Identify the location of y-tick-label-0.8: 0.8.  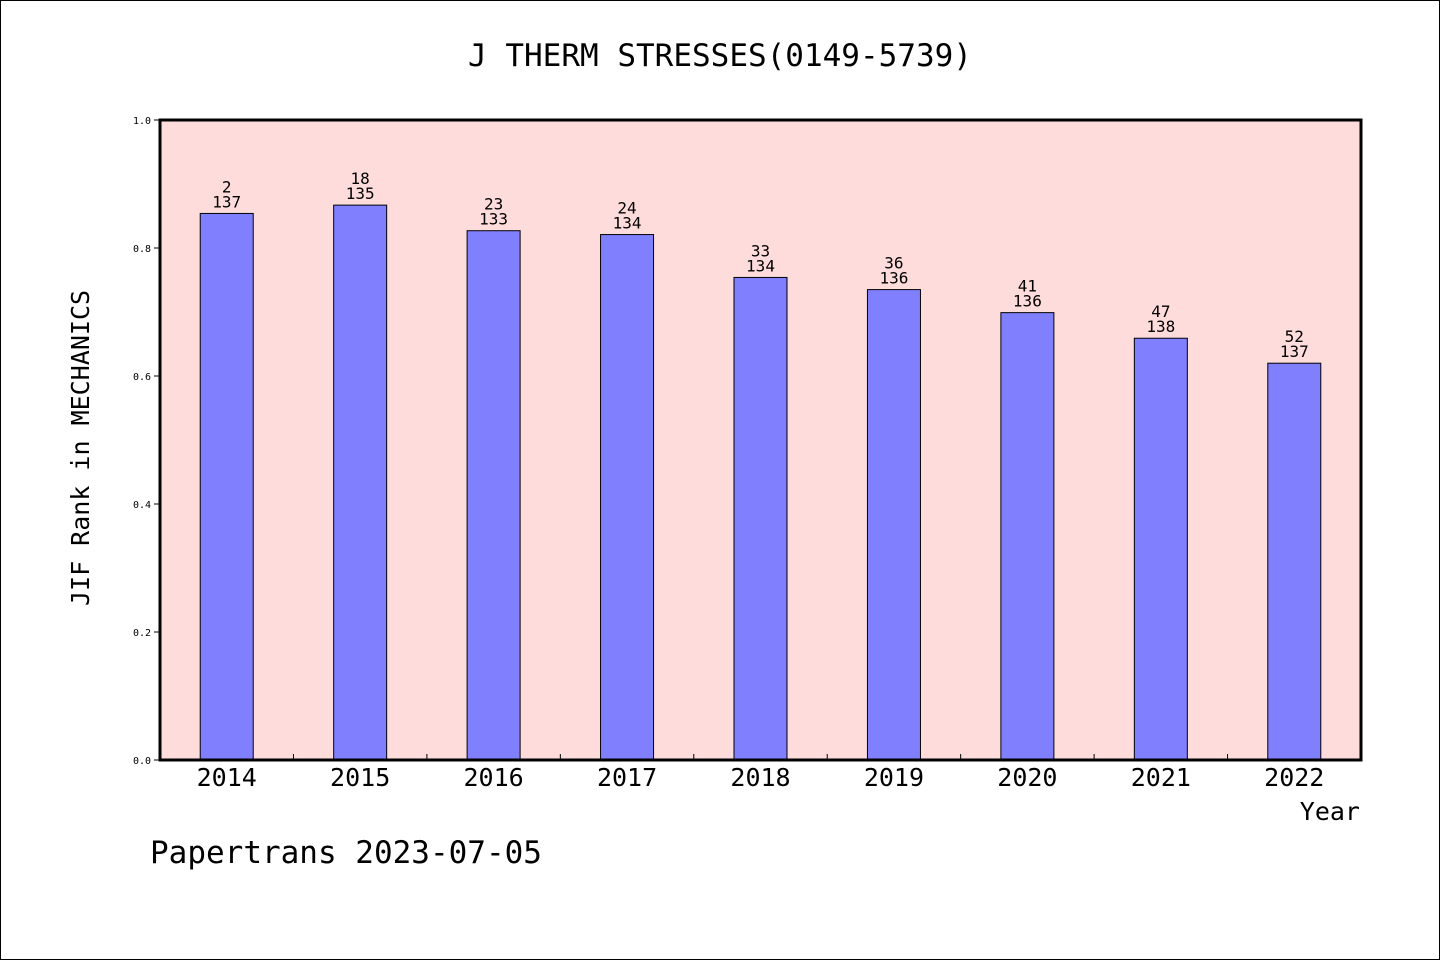
(142, 249).